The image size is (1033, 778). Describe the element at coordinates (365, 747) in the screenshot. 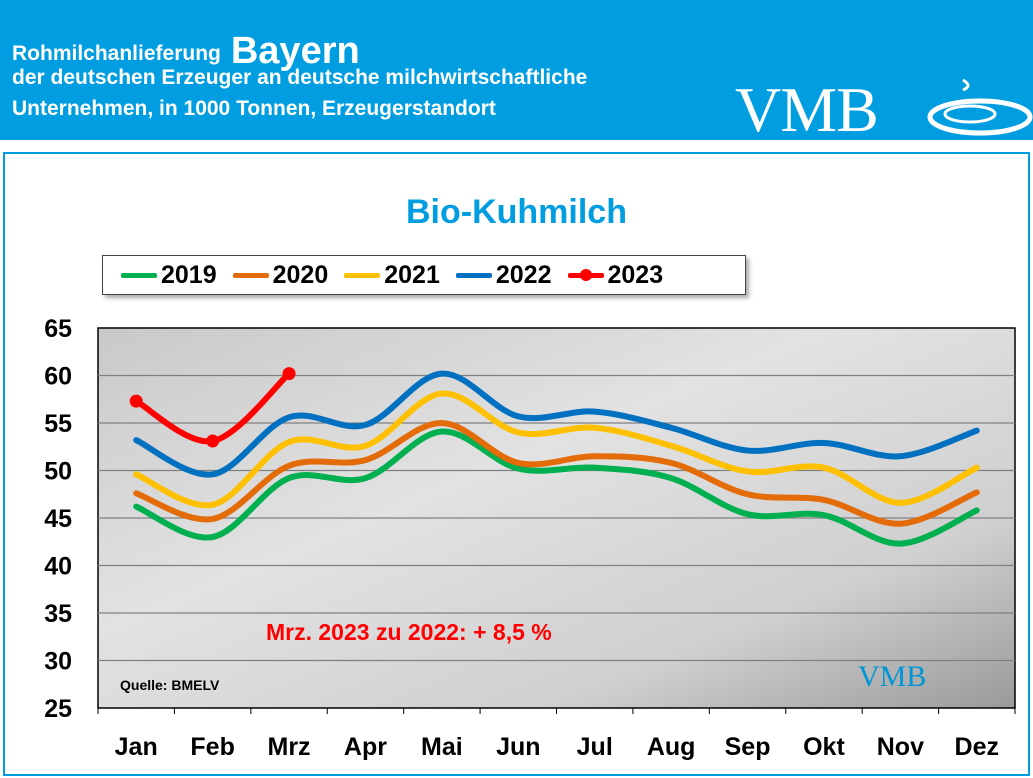

I see `x-tick-label: Apr` at that location.